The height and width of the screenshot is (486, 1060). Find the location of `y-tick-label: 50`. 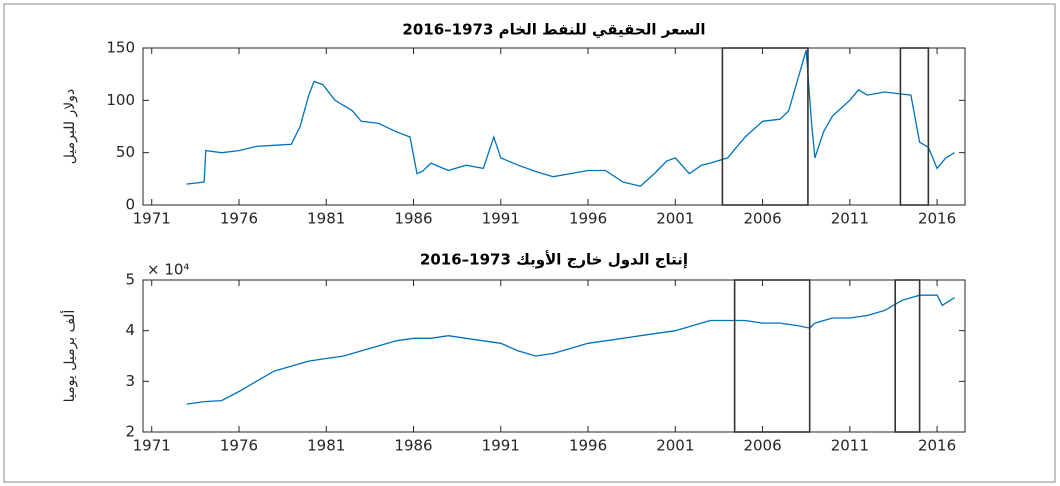

y-tick-label: 50 is located at coordinates (125, 152).